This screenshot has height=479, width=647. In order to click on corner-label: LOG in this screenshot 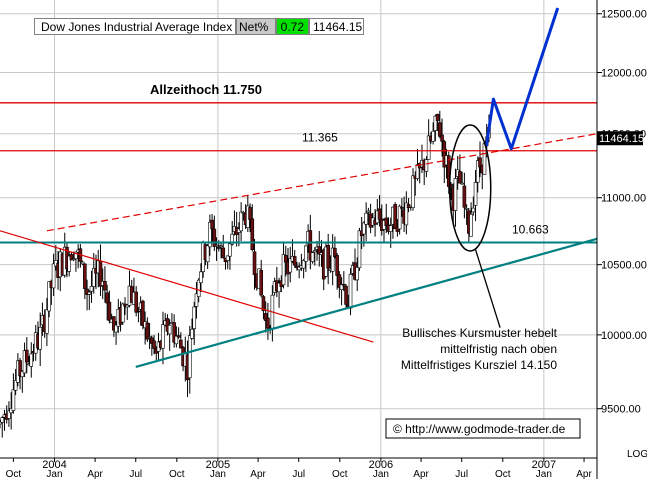, I will do `click(637, 454)`.